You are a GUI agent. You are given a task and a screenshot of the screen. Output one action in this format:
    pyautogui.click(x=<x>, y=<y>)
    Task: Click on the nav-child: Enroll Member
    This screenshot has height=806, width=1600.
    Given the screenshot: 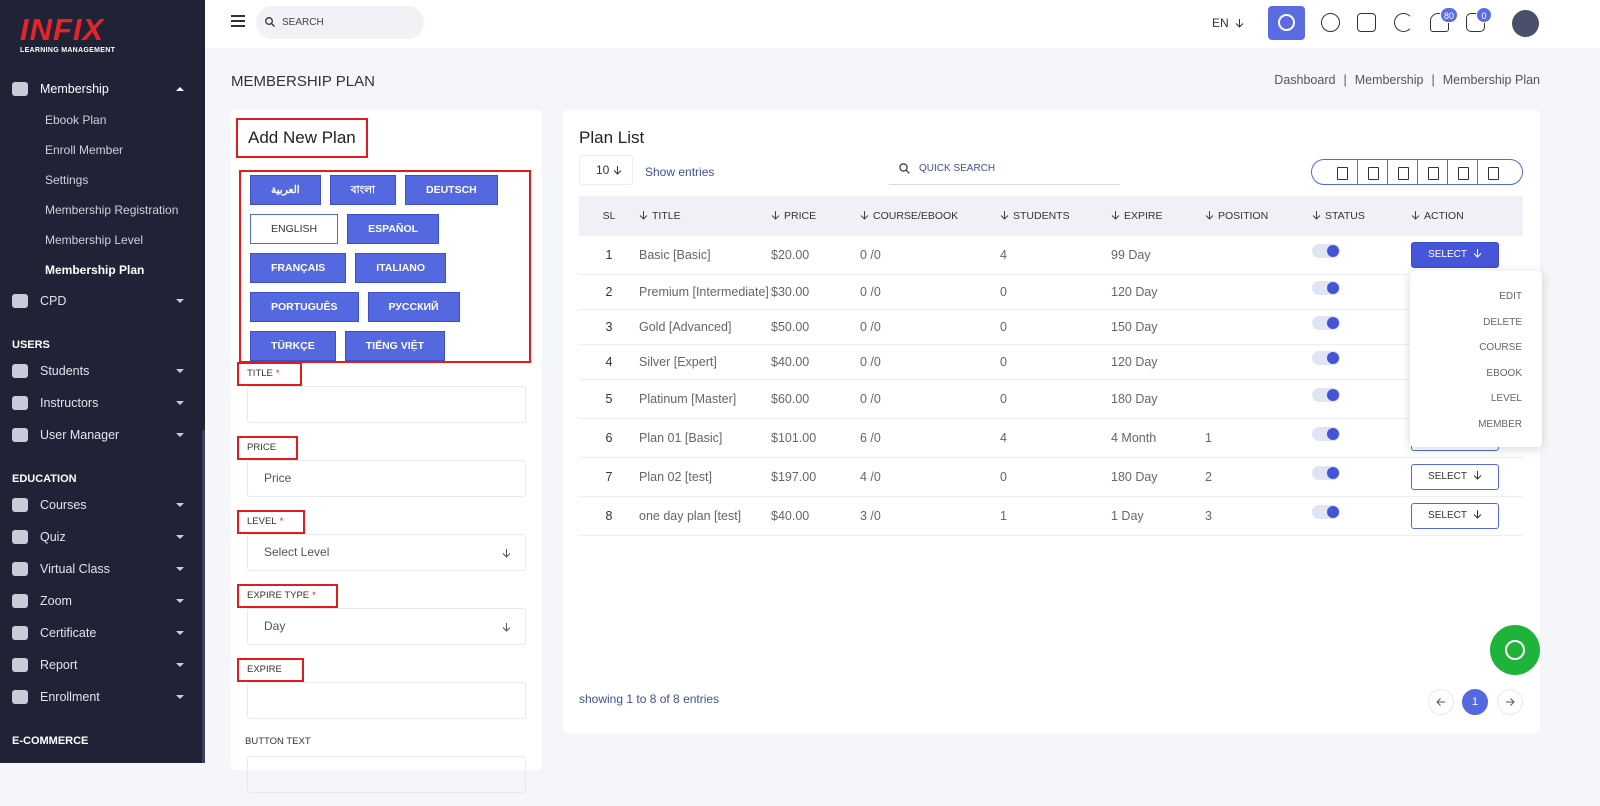 What is the action you would take?
    pyautogui.click(x=84, y=150)
    